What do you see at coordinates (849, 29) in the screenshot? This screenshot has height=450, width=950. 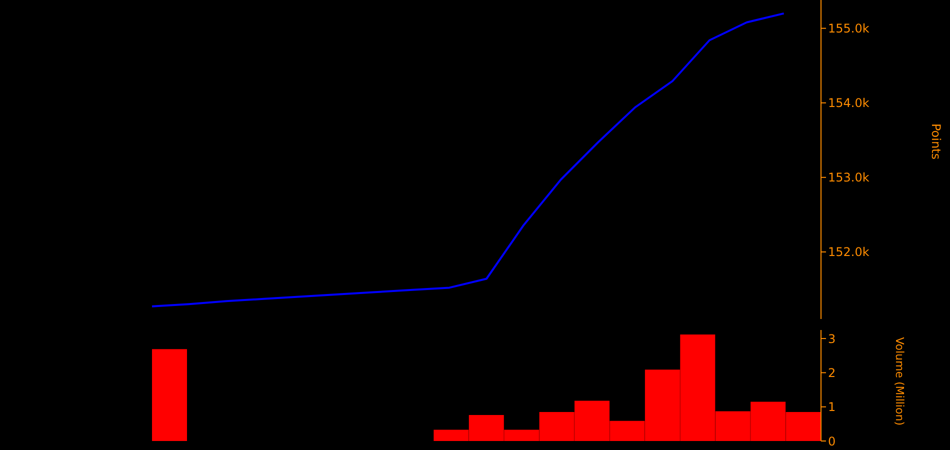 I see `y-tick-label: 155.0k` at bounding box center [849, 29].